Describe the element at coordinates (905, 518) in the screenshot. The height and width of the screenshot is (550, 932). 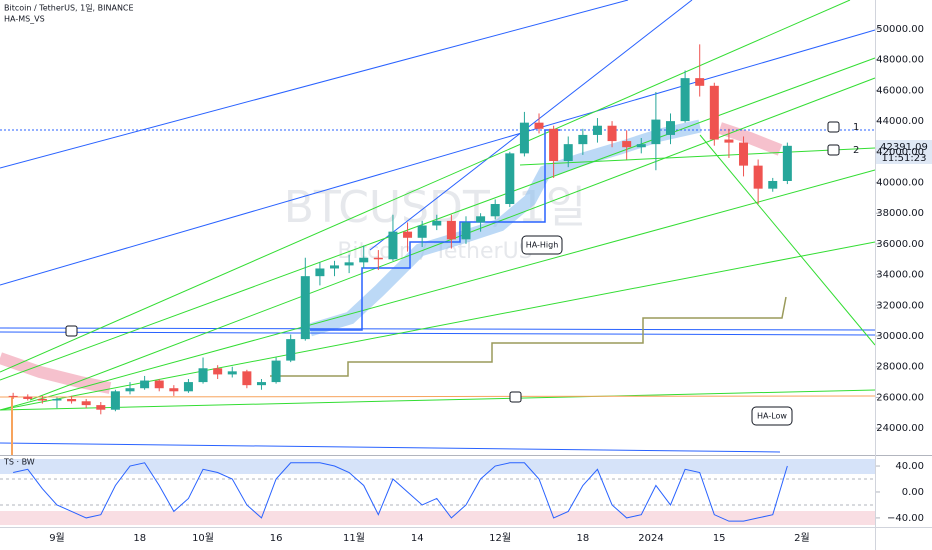
I see `y-tick-label: −40.00` at that location.